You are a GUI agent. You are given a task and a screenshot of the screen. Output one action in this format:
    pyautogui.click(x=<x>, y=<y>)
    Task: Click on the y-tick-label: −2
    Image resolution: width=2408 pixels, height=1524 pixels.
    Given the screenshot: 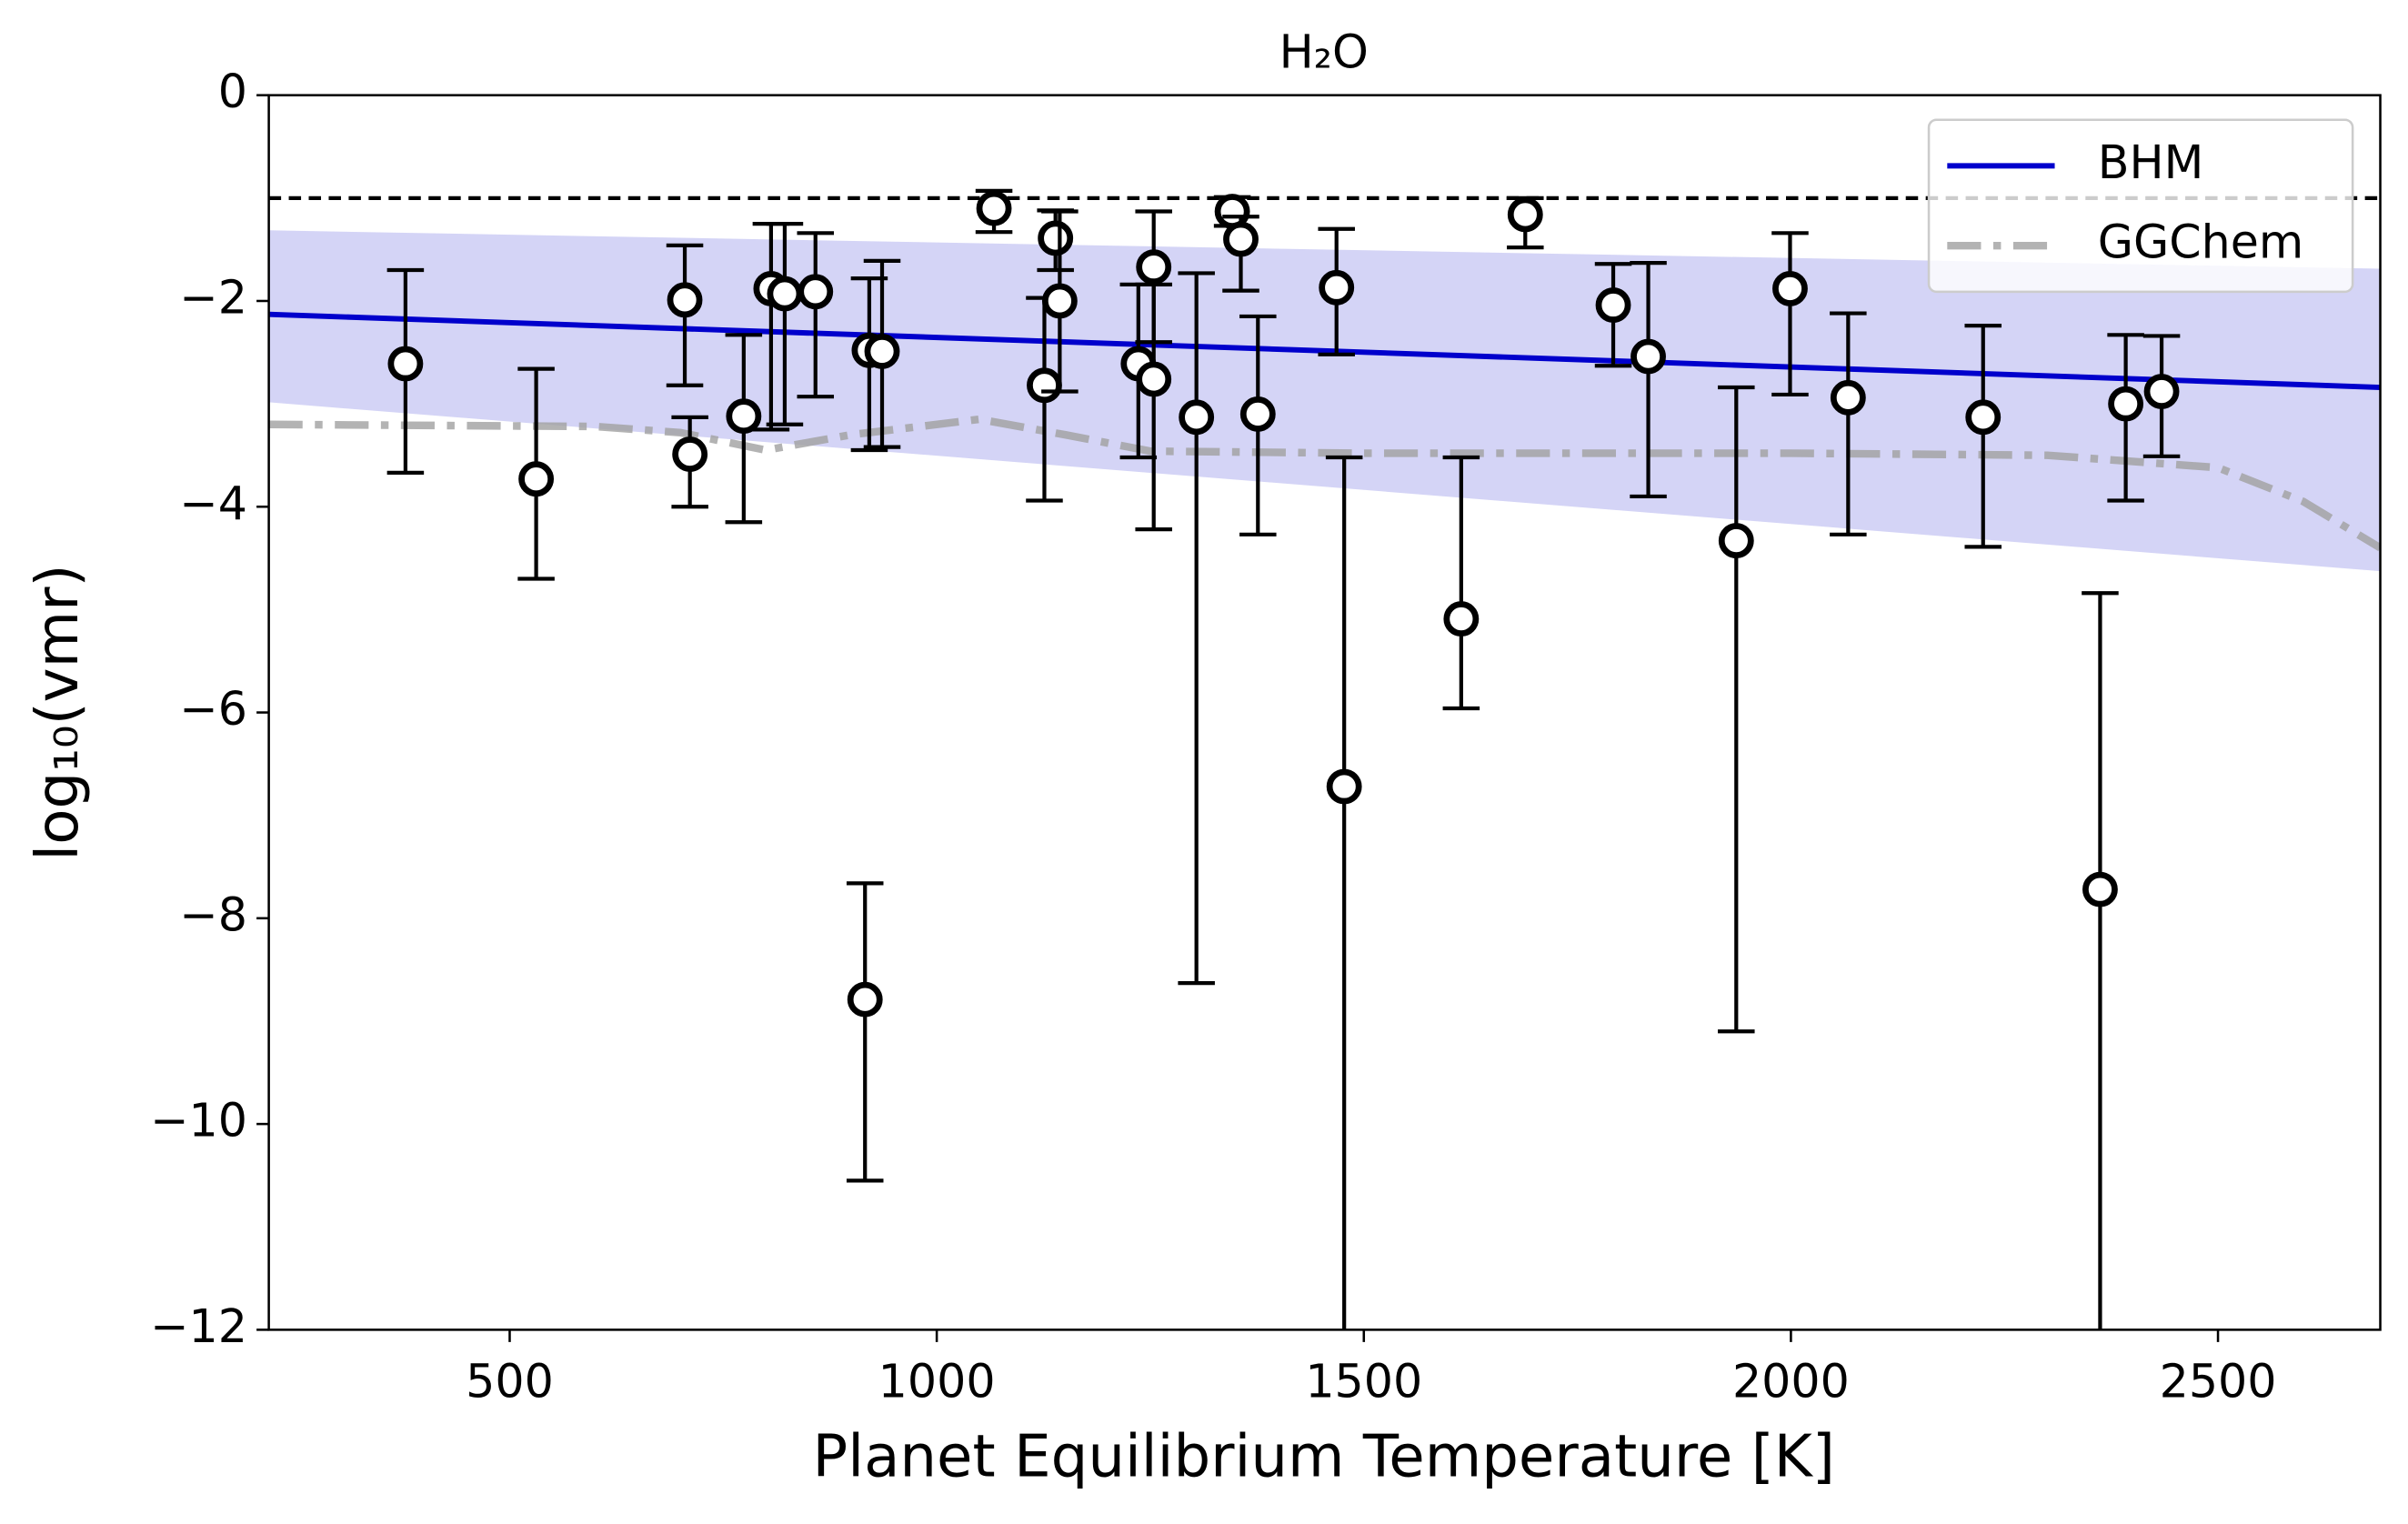 What is the action you would take?
    pyautogui.click(x=213, y=297)
    